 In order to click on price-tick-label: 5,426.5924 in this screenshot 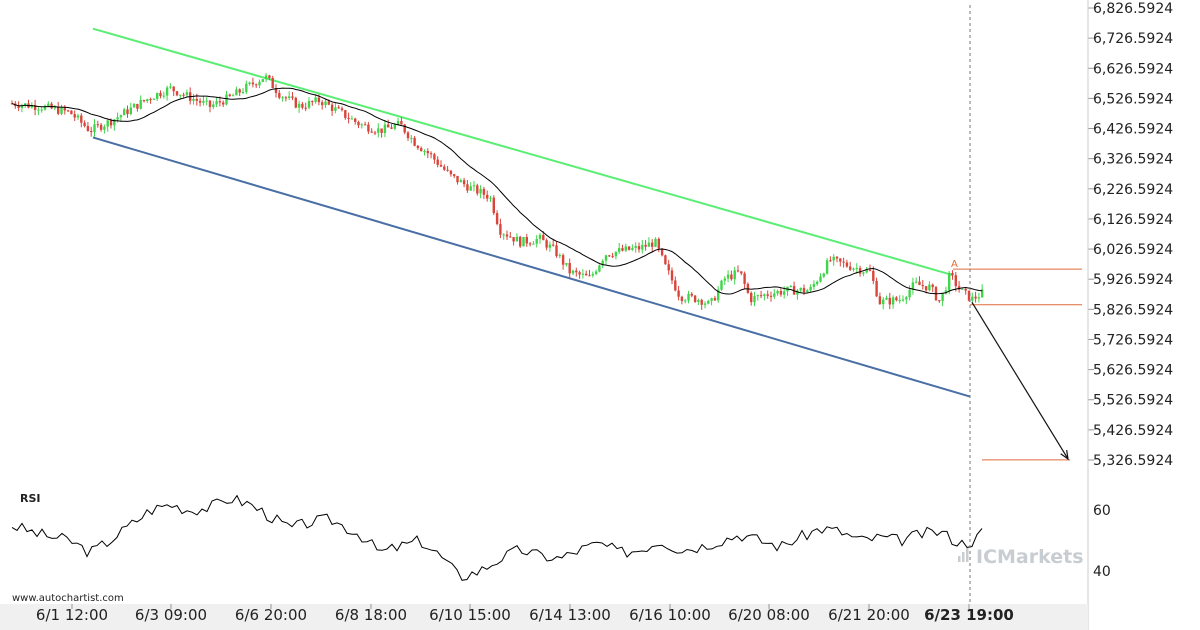, I will do `click(1133, 431)`.